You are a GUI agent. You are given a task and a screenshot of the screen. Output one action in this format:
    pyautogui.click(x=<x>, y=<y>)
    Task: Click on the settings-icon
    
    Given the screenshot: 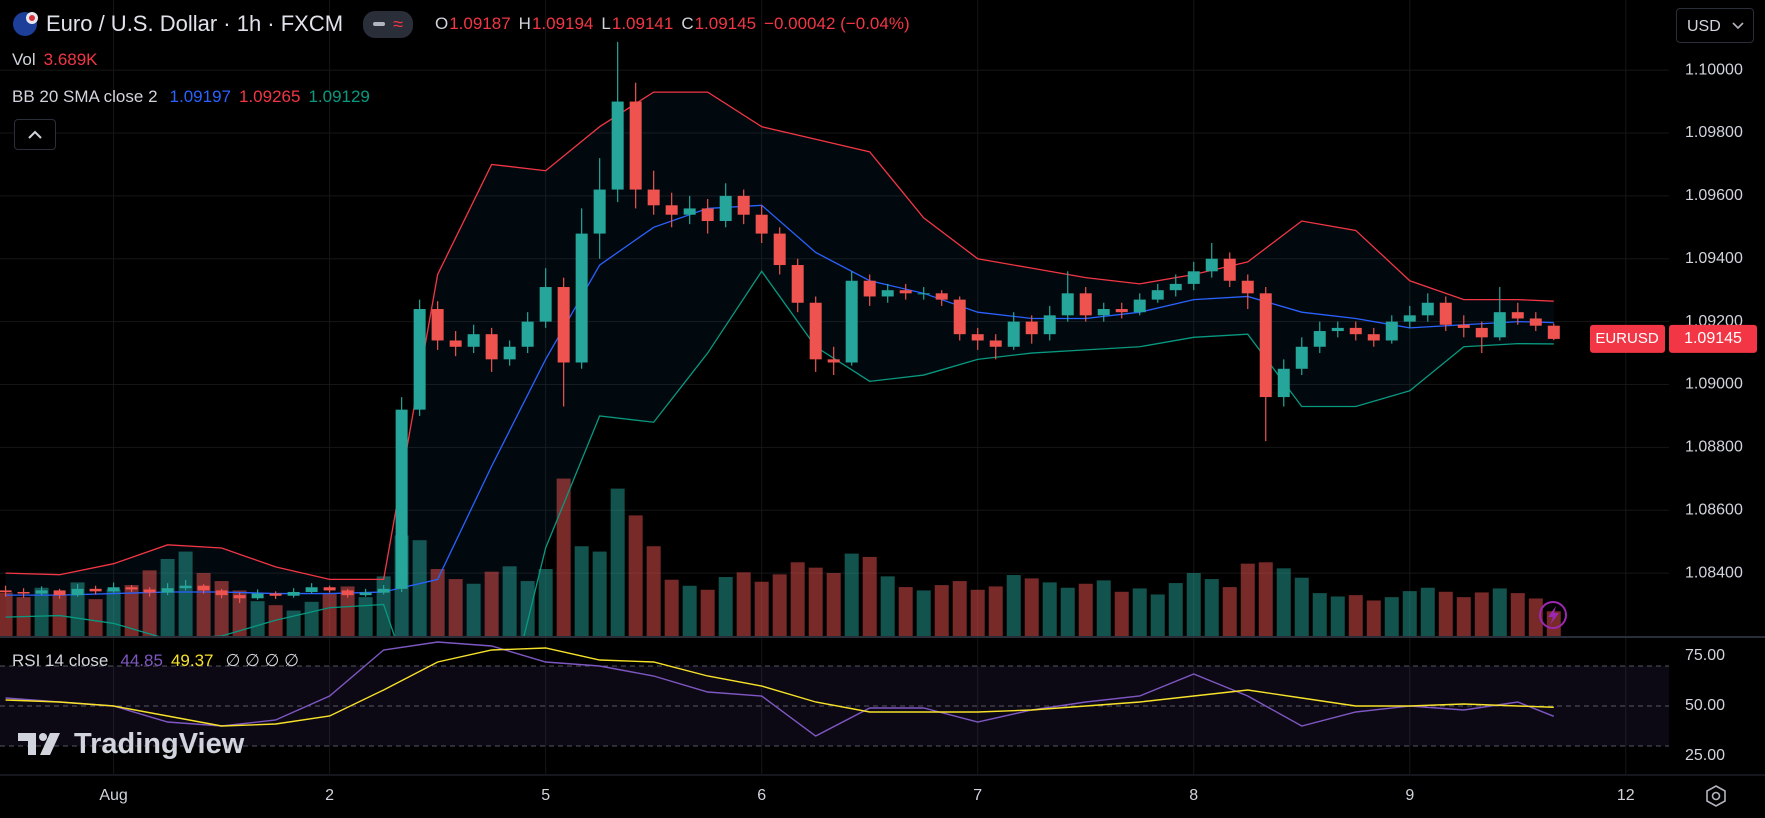 What is the action you would take?
    pyautogui.click(x=1716, y=796)
    